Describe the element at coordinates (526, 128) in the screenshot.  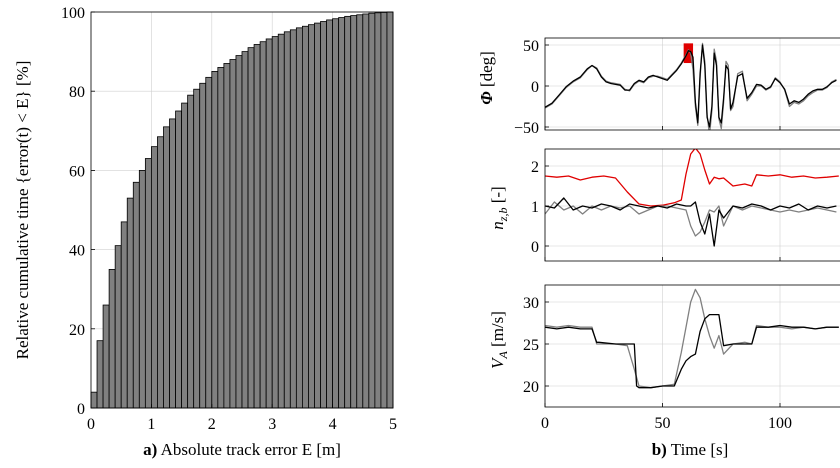
I see `panel-b-ytick-label: −50` at that location.